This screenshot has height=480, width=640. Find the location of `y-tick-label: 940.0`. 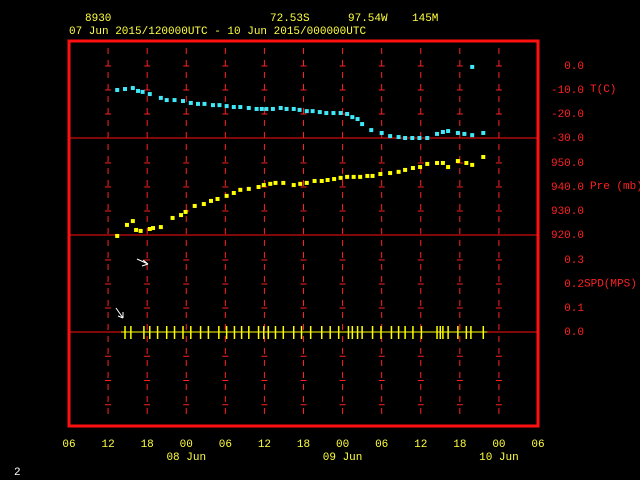

y-tick-label: 940.0 is located at coordinates (567, 188).